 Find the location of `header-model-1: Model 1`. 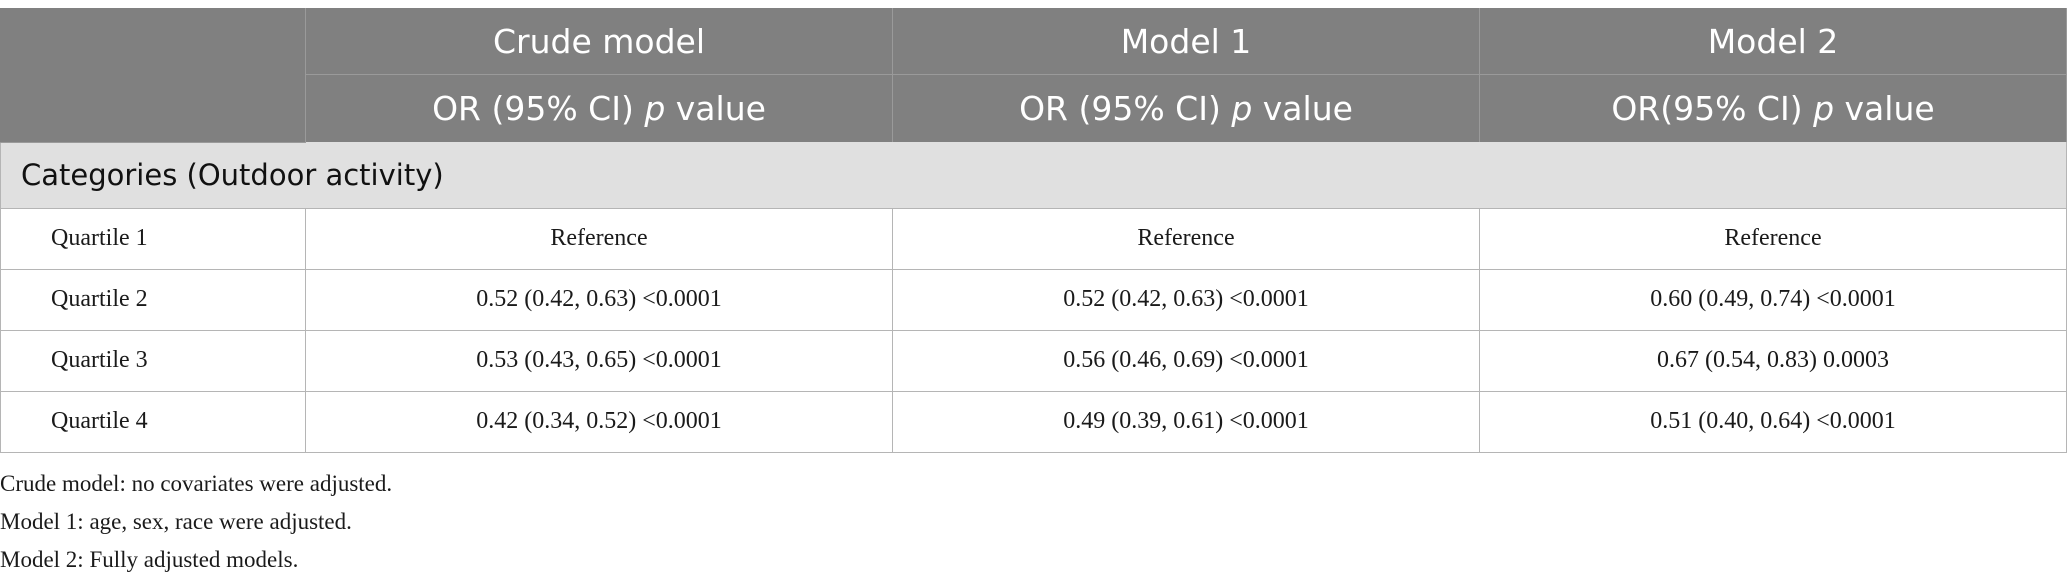

header-model-1: Model 1 is located at coordinates (1186, 41).